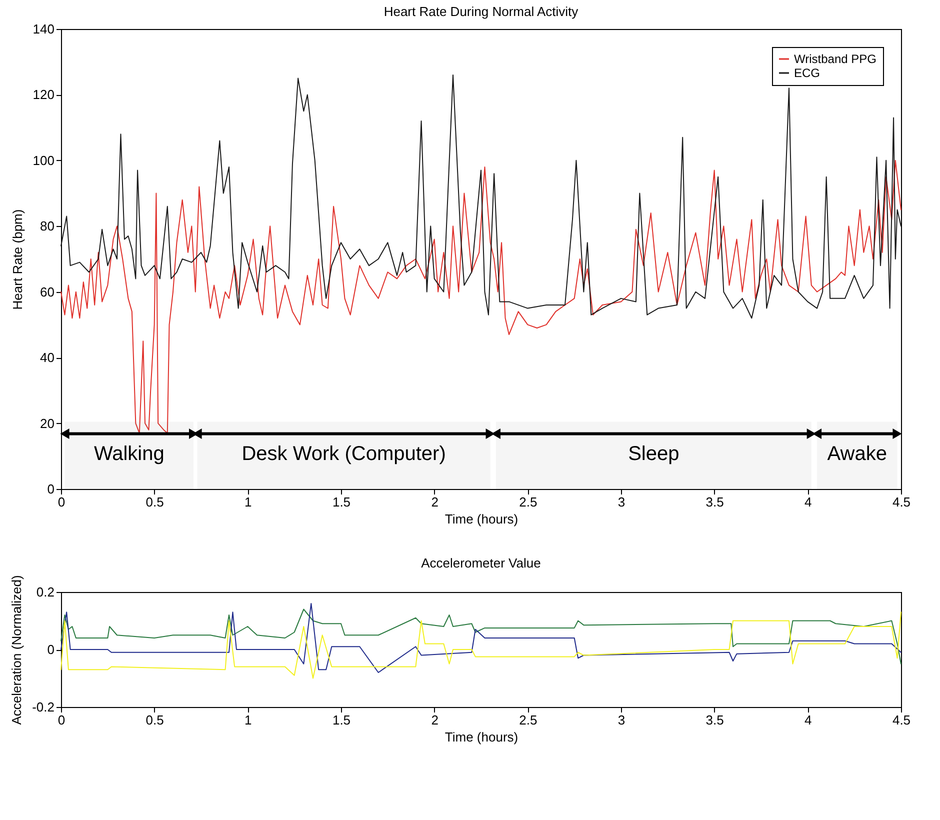 The width and height of the screenshot is (940, 820). Describe the element at coordinates (17, 259) in the screenshot. I see `y-axis-title: Heart Rate (bpm)` at that location.